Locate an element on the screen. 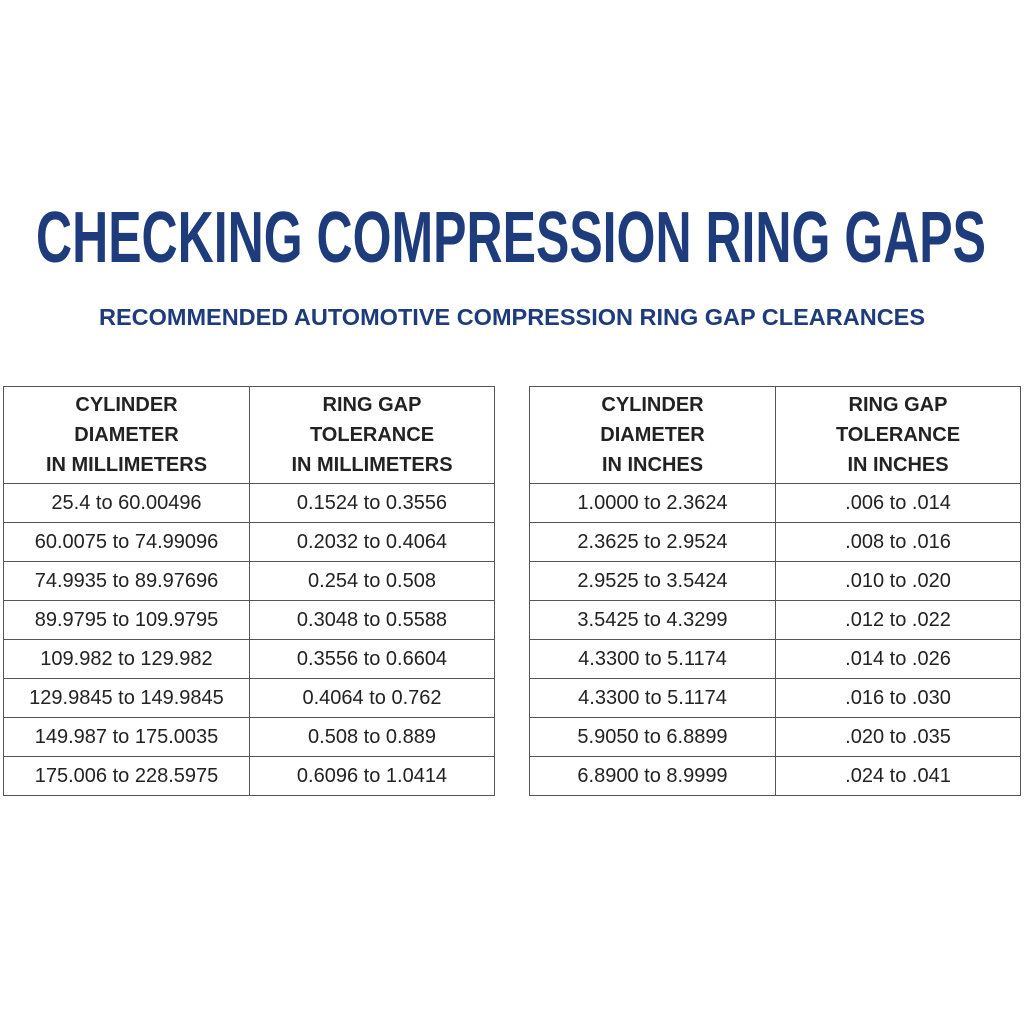 The height and width of the screenshot is (1024, 1024). cell-tolerance: .014 to .026 is located at coordinates (898, 659).